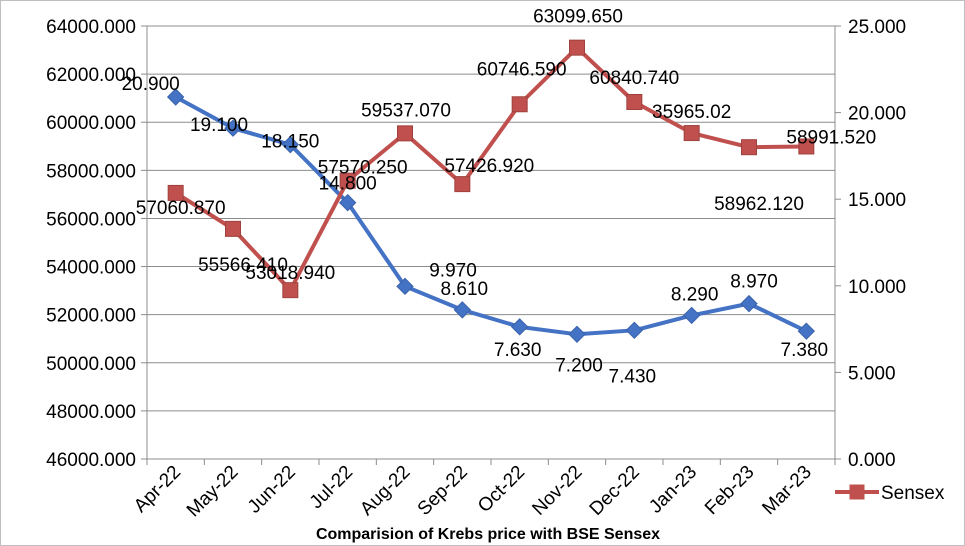 The image size is (965, 546). I want to click on x-tick-label: Aug-22, so click(385, 491).